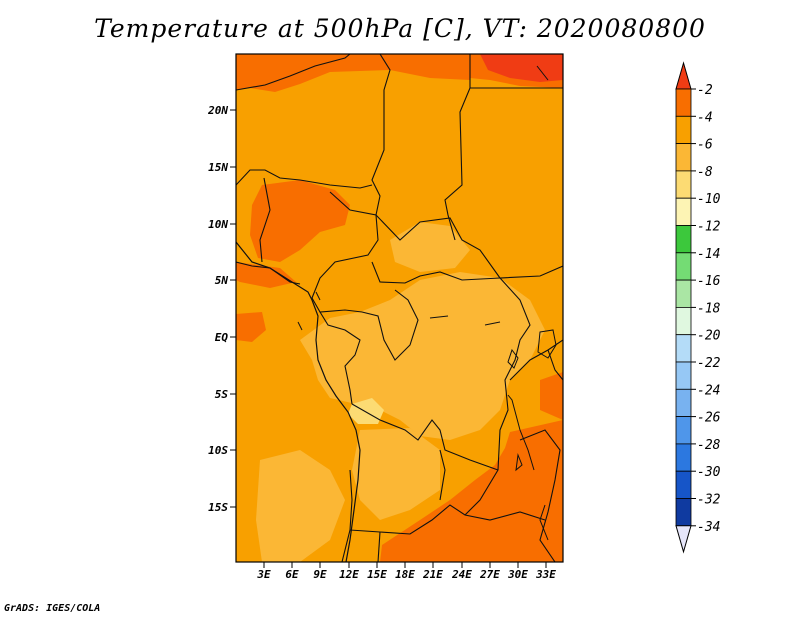 Image resolution: width=800 pixels, height=618 pixels. I want to click on colorbar-label: -16, so click(709, 281).